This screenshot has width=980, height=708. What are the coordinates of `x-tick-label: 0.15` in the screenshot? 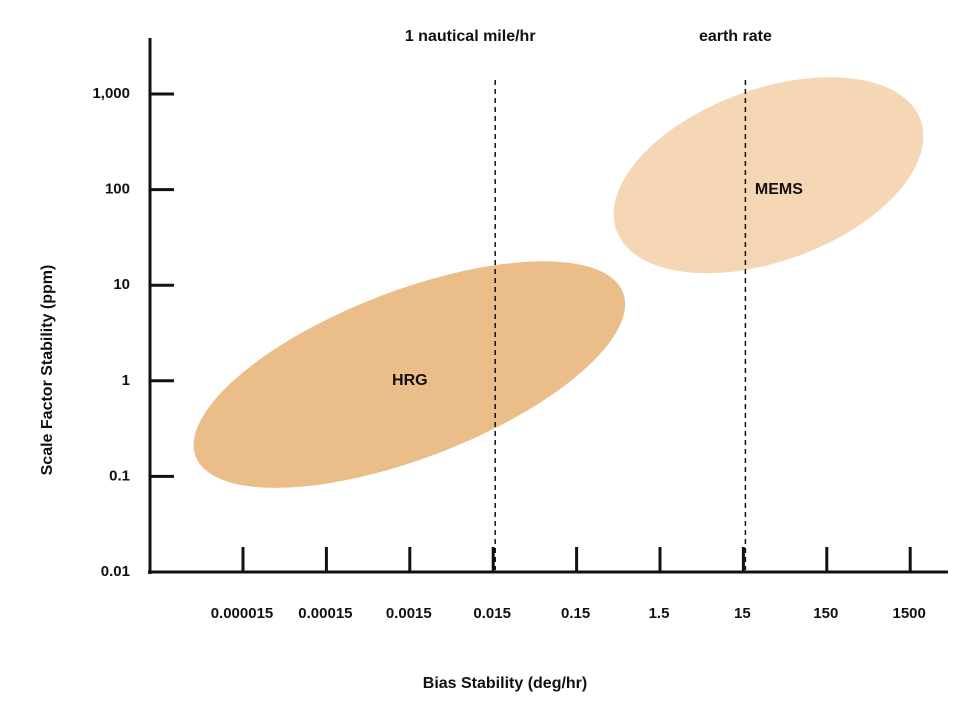 It's located at (575, 613).